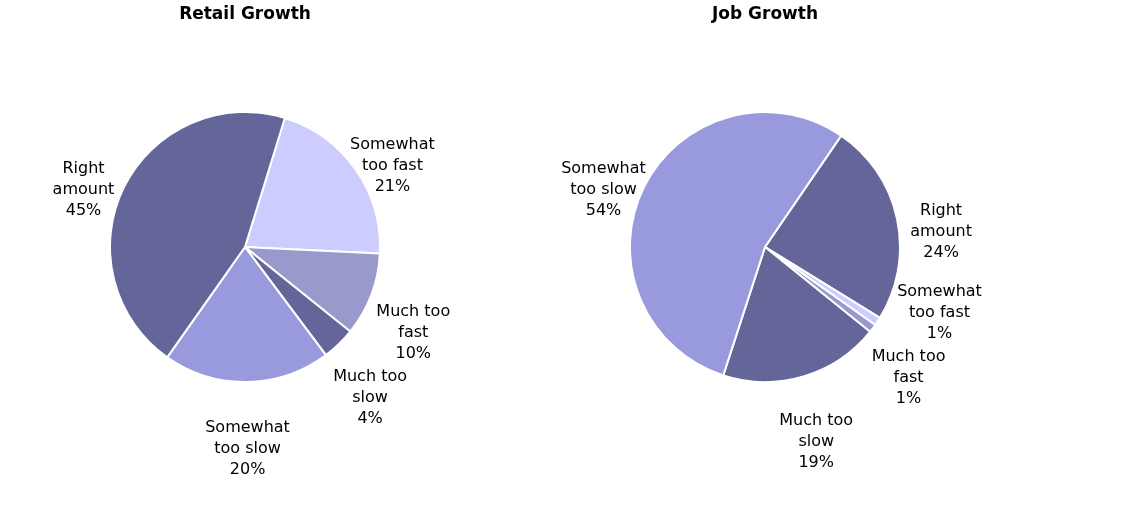  Describe the element at coordinates (764, 13) in the screenshot. I see `chart-title: Job Growth` at that location.